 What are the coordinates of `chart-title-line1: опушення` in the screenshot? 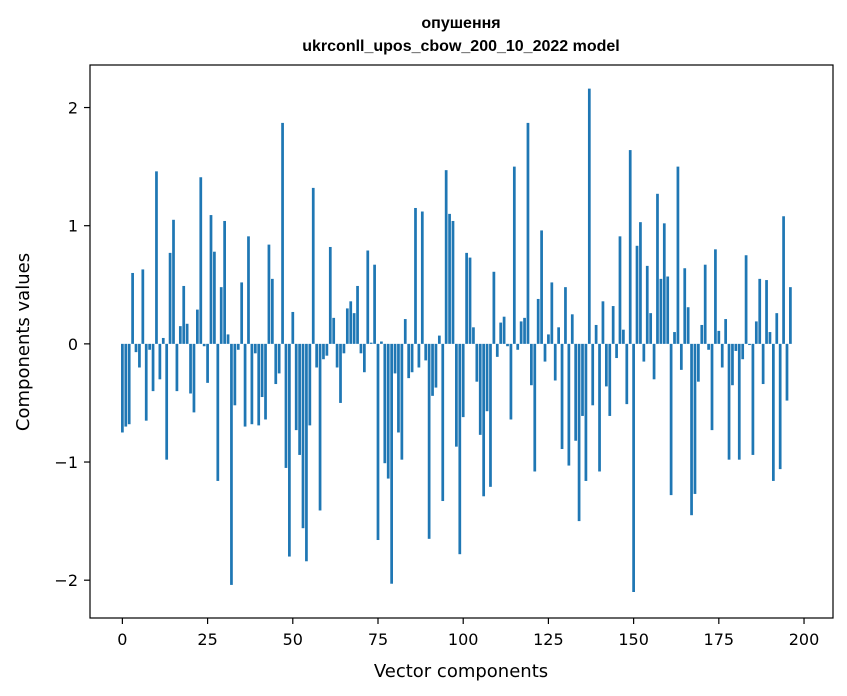 It's located at (460, 23).